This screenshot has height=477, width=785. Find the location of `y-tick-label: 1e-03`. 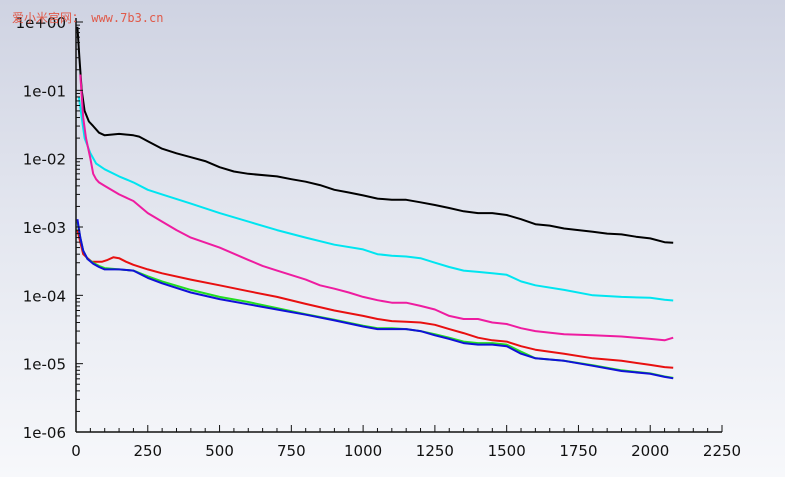

y-tick-label: 1e-03 is located at coordinates (44, 228).